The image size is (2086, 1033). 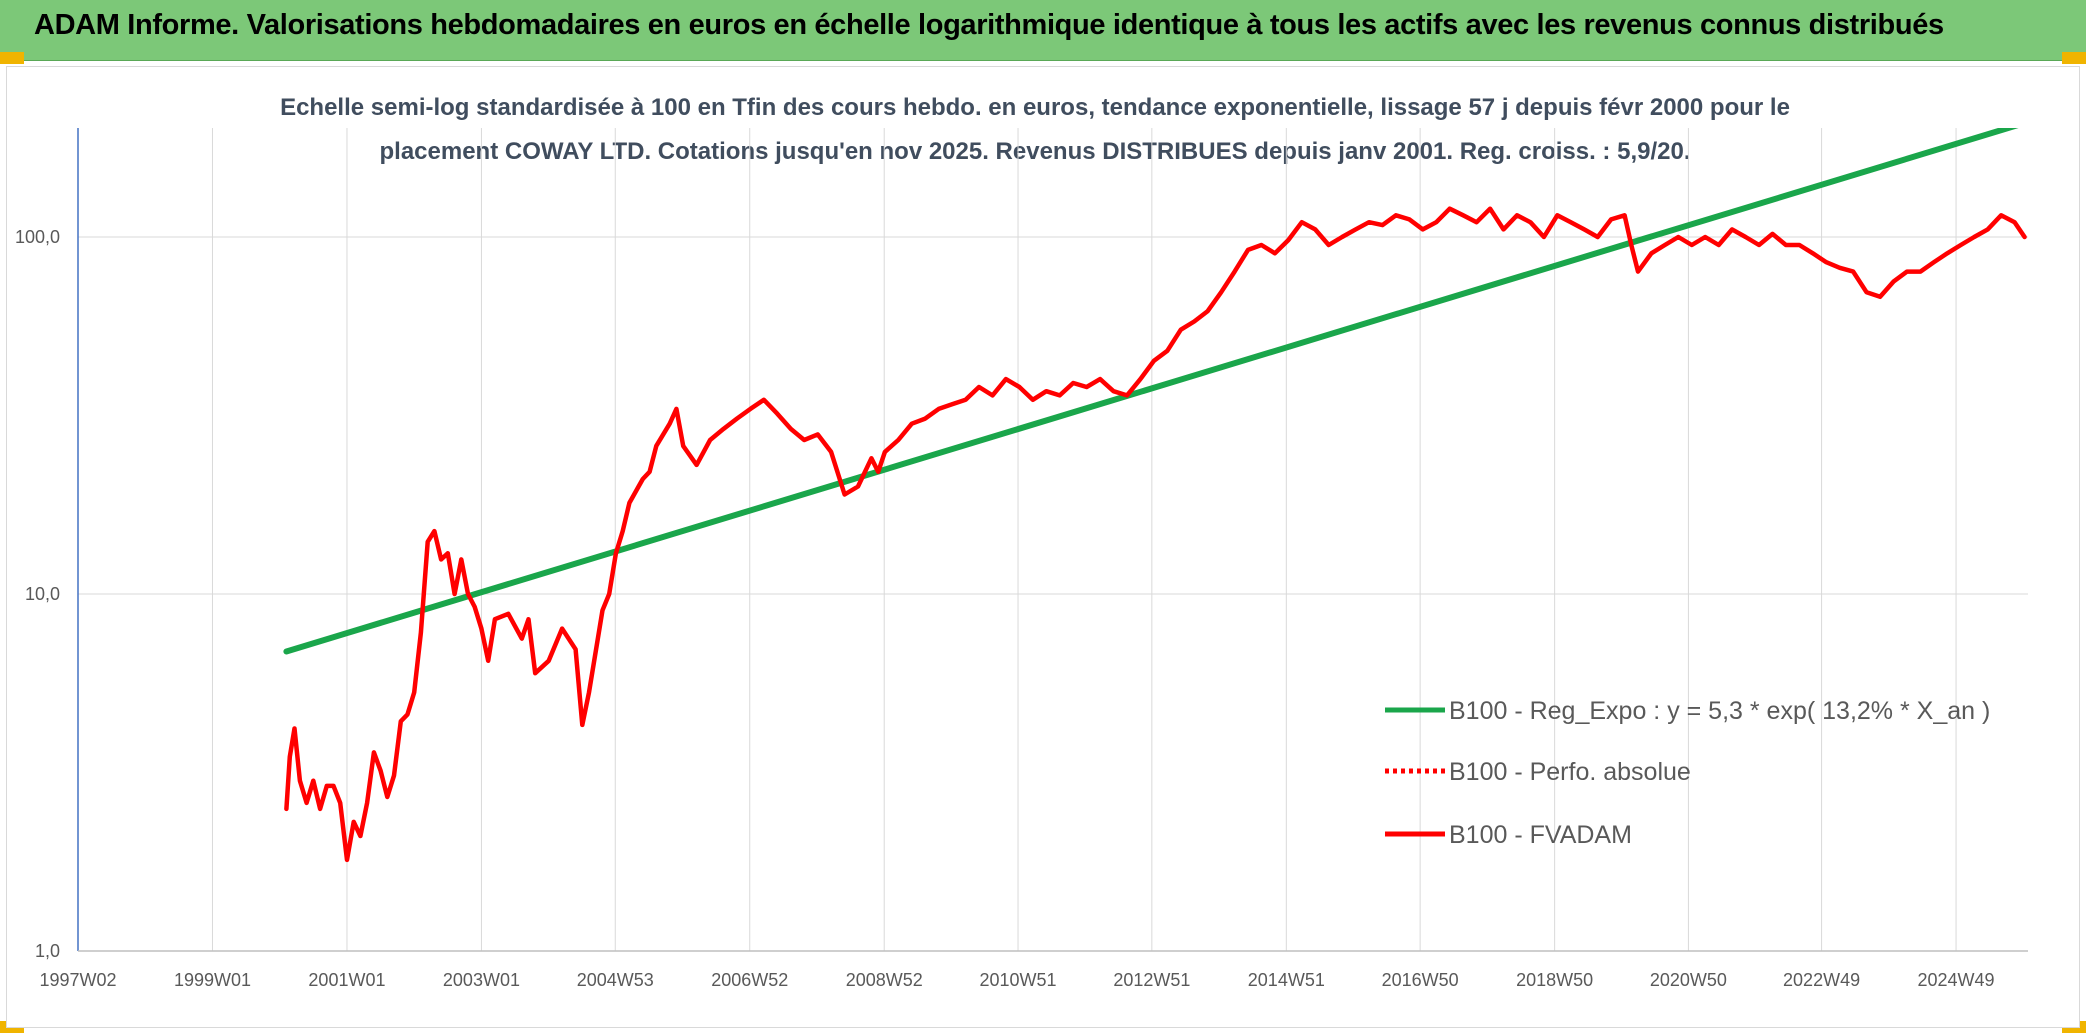 I want to click on x-tick-label: 2006W52, so click(x=749, y=980).